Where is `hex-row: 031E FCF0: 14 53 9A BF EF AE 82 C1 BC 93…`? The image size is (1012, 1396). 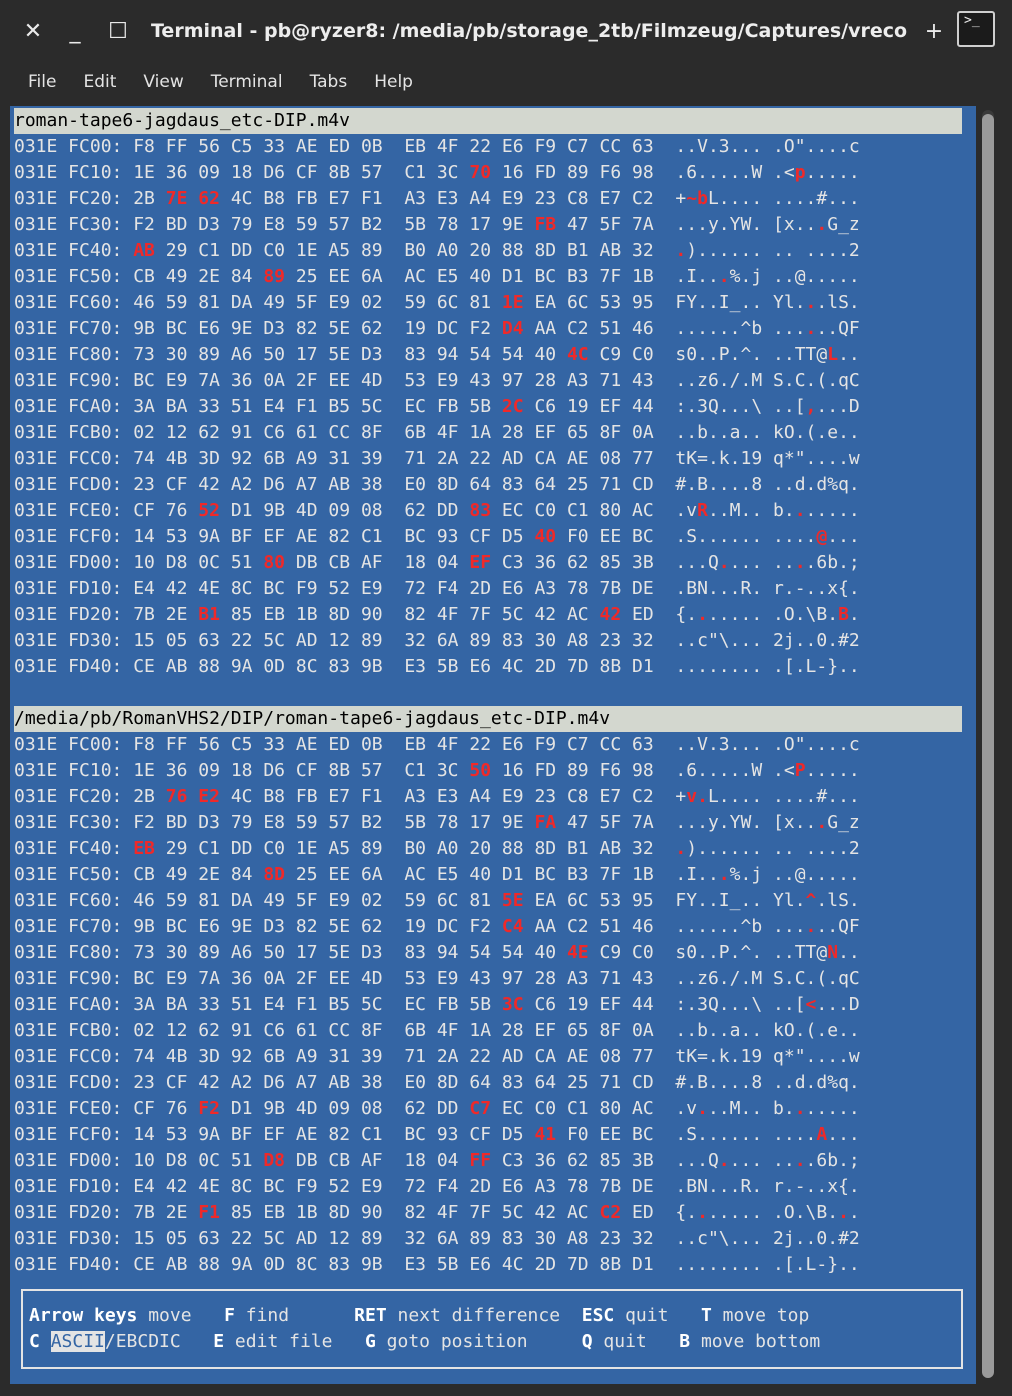 hex-row: 031E FCF0: 14 53 9A BF EF AE 82 C1 BC 93… is located at coordinates (437, 537).